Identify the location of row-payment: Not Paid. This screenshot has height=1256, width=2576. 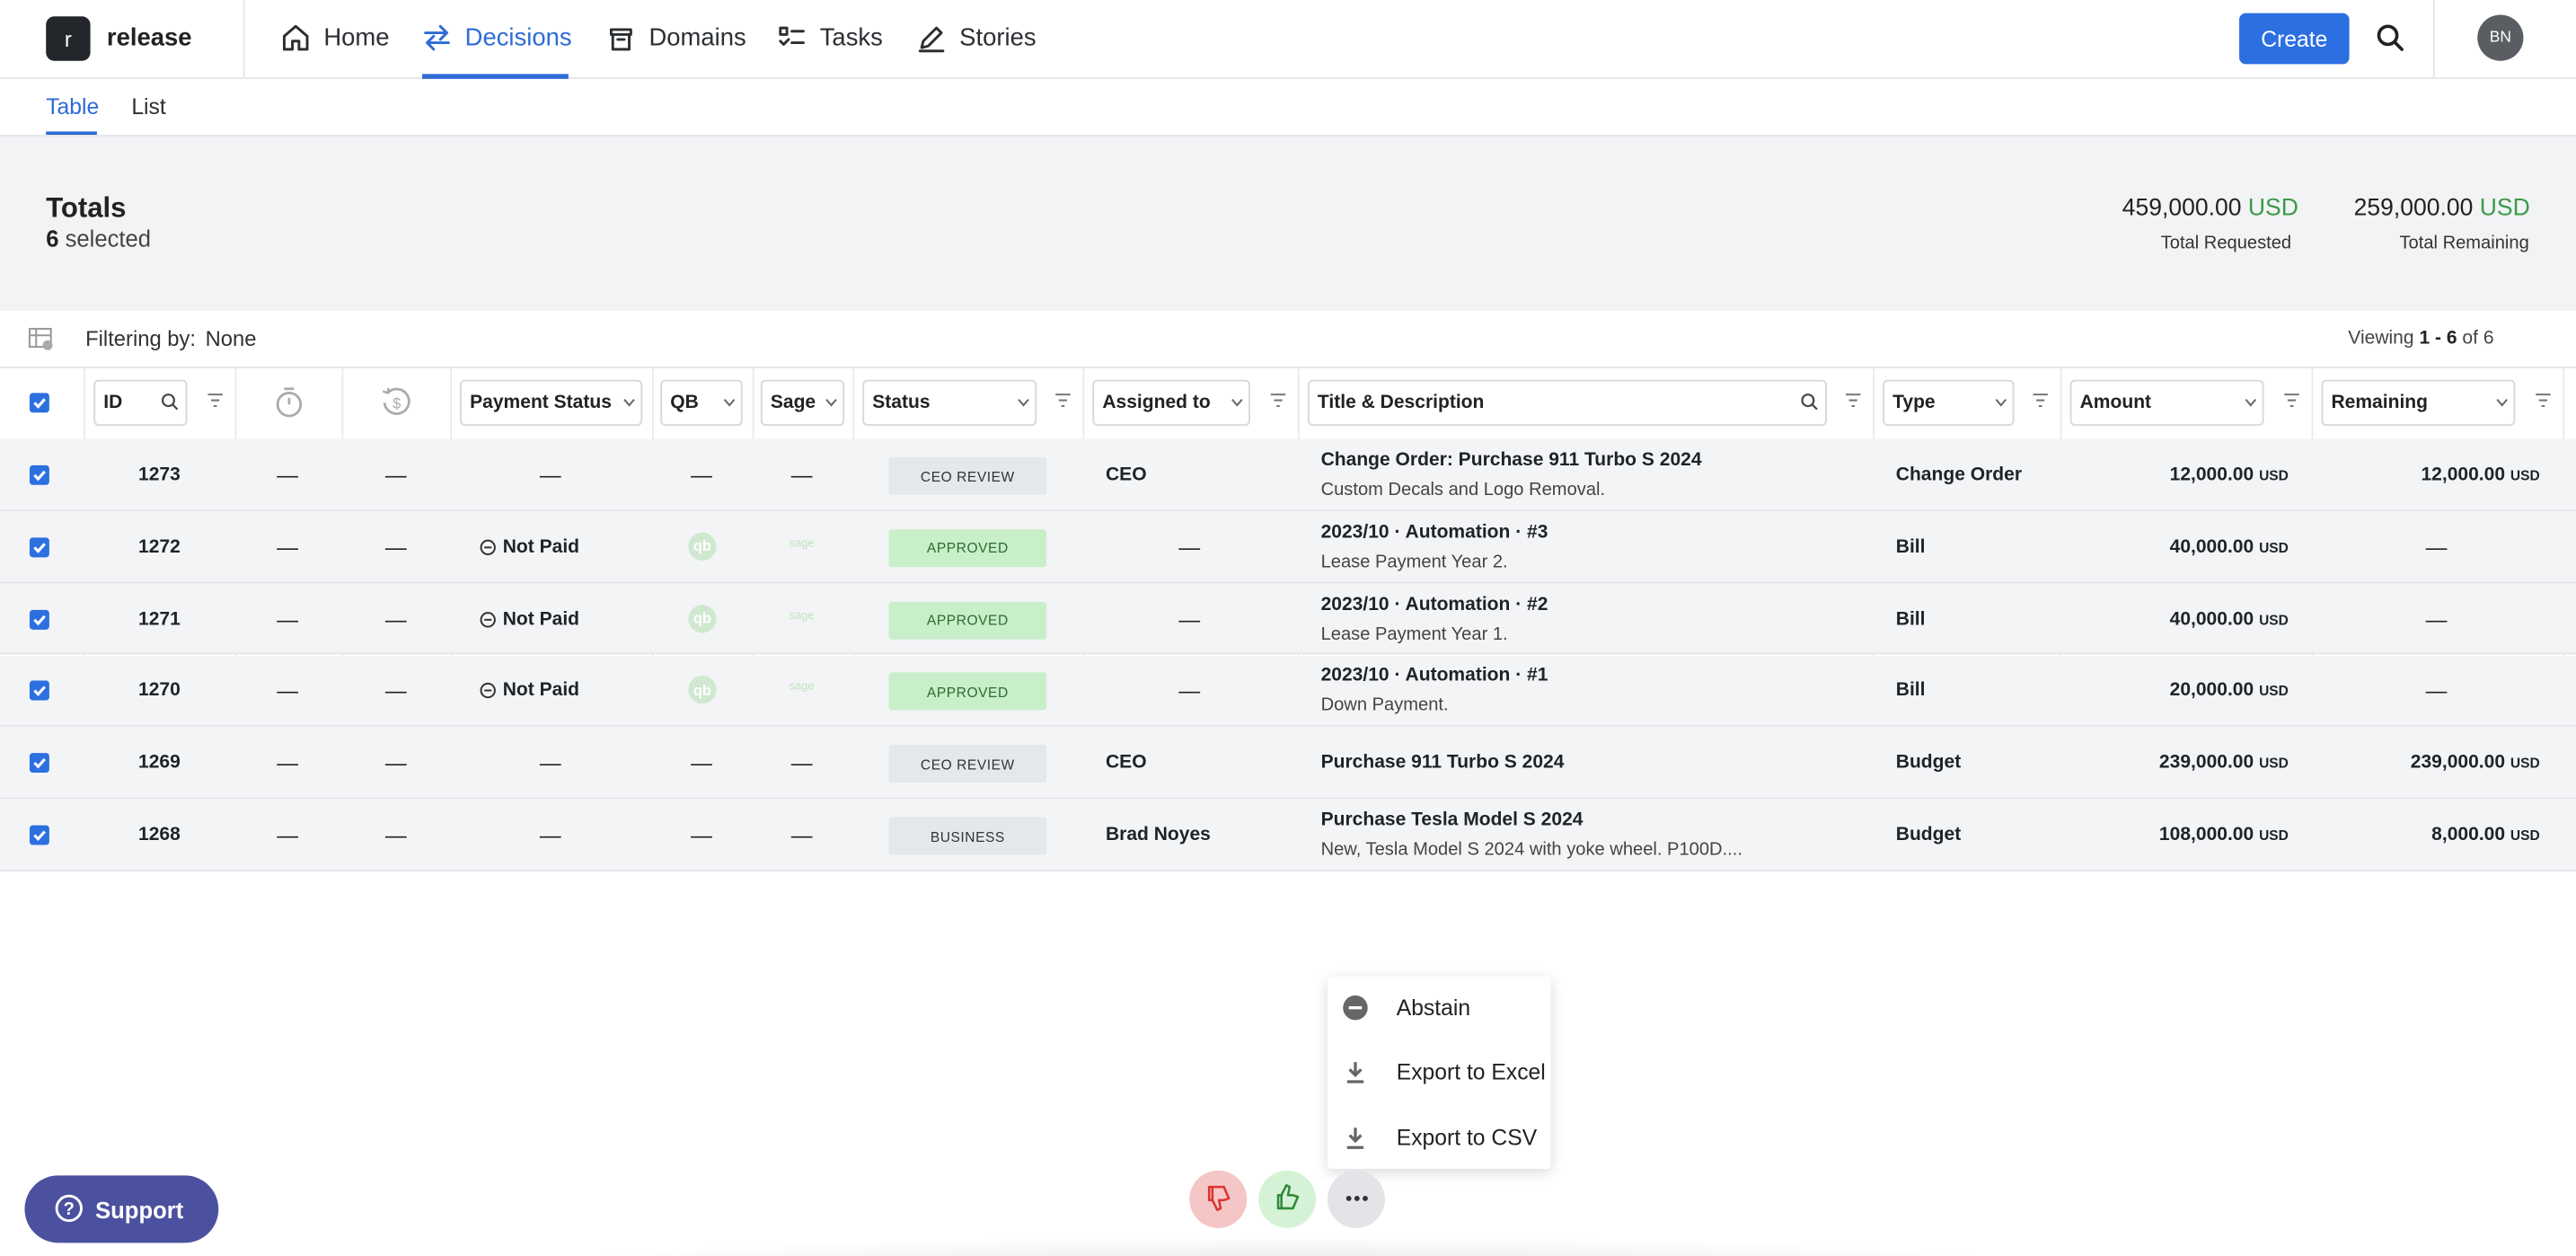
(541, 546).